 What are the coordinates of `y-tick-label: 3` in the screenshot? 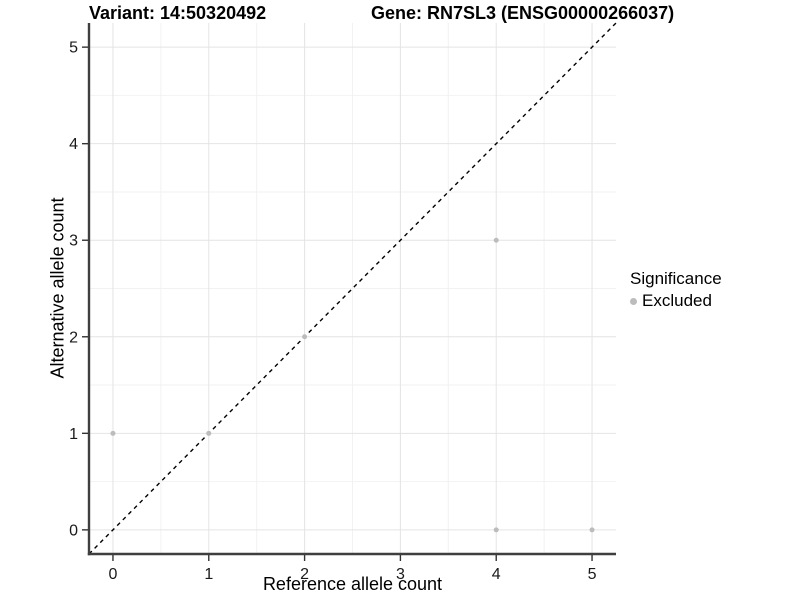 It's located at (73, 241).